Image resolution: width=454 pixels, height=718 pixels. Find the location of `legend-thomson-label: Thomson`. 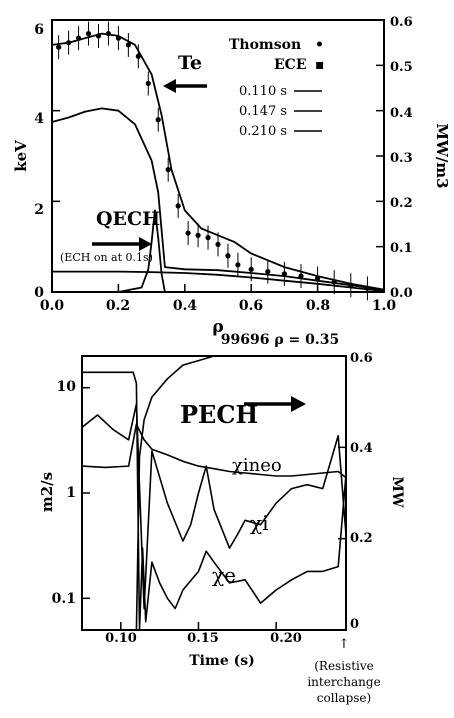

legend-thomson-label: Thomson is located at coordinates (265, 45).